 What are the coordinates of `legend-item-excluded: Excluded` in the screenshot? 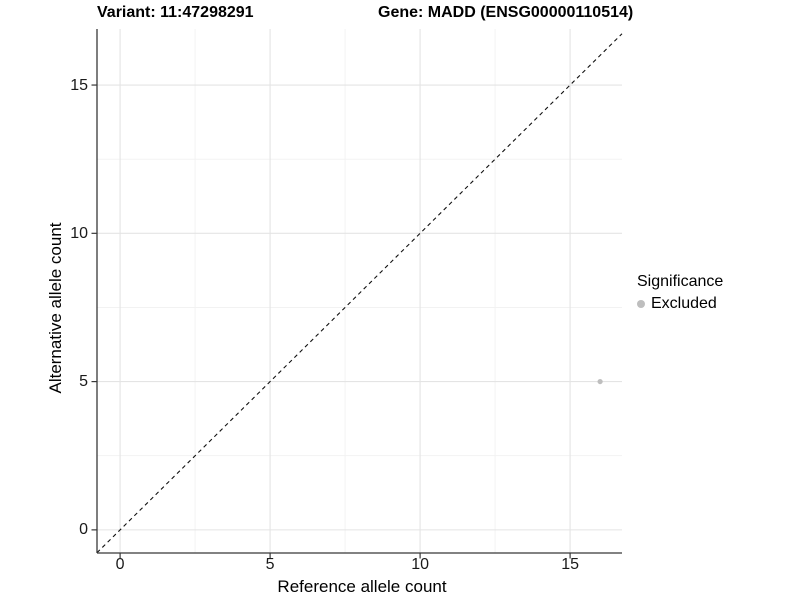 It's located at (680, 303).